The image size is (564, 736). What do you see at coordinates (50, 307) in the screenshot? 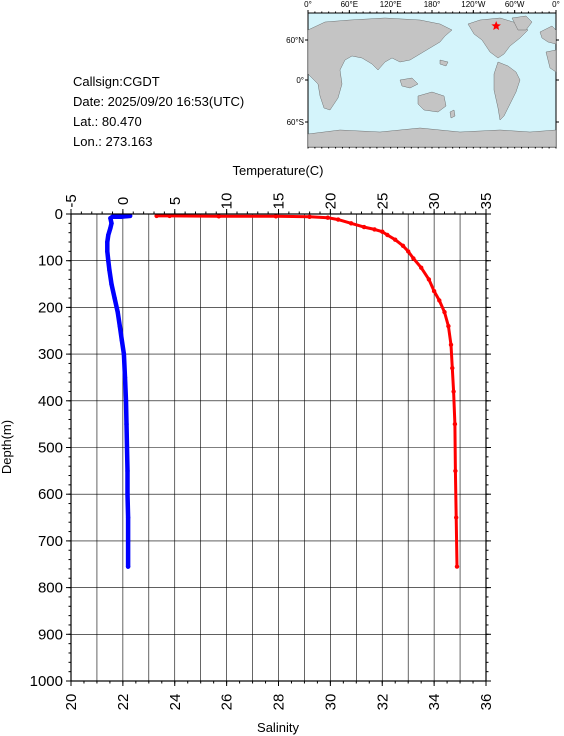
I see `depth-tick-label: 200` at bounding box center [50, 307].